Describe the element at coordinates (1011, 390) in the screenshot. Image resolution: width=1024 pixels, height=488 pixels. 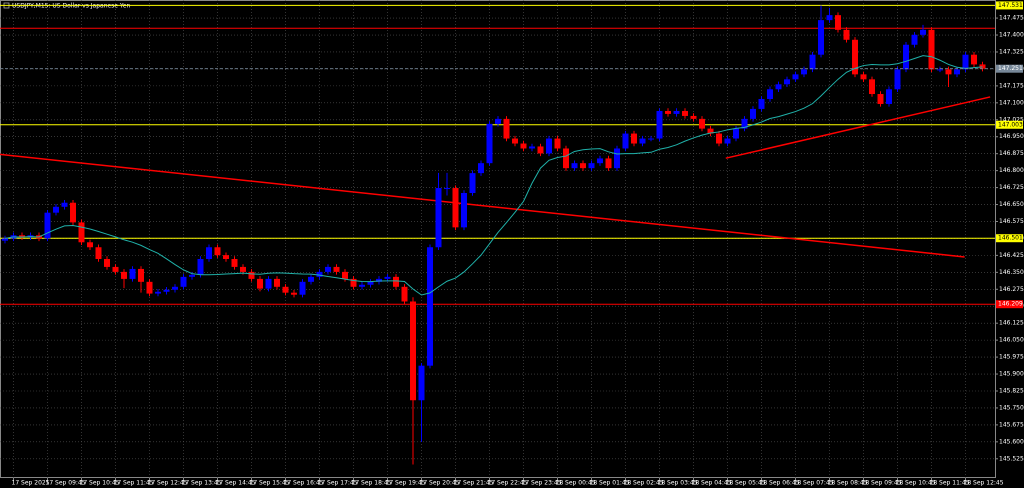
I see `y-tick-label: 145.825` at that location.